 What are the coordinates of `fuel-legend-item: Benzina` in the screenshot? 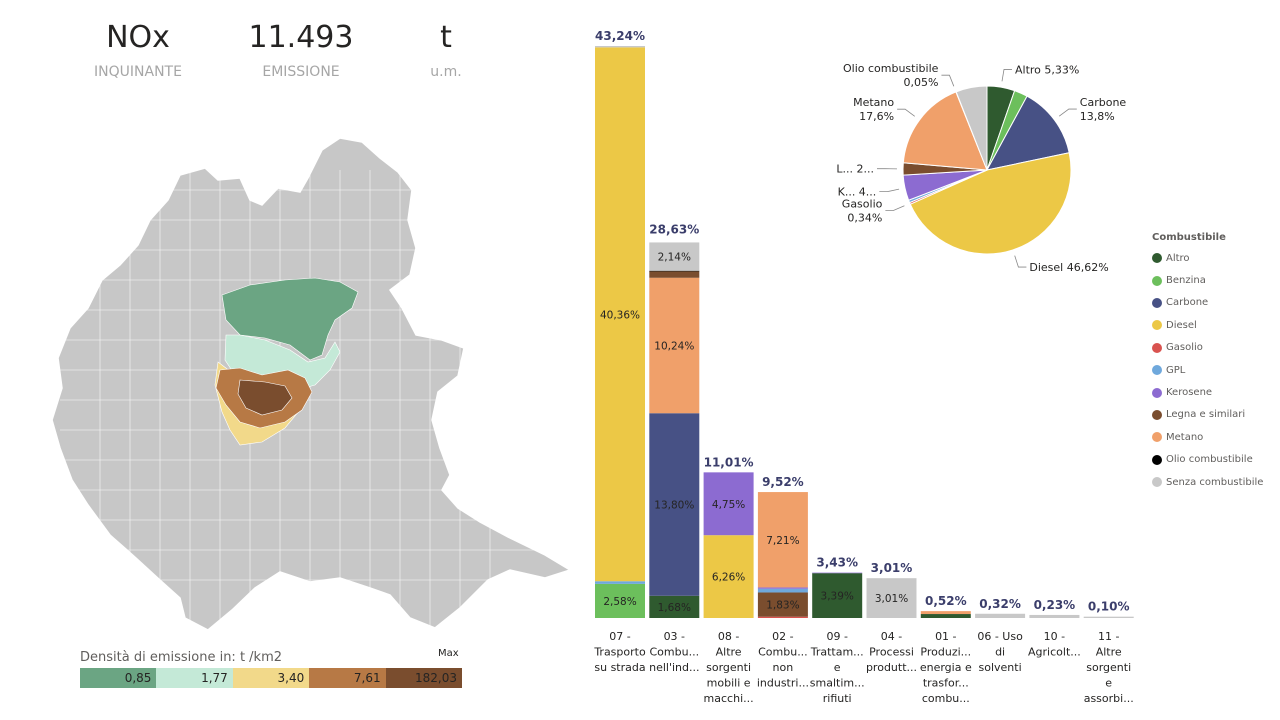 It's located at (1207, 280).